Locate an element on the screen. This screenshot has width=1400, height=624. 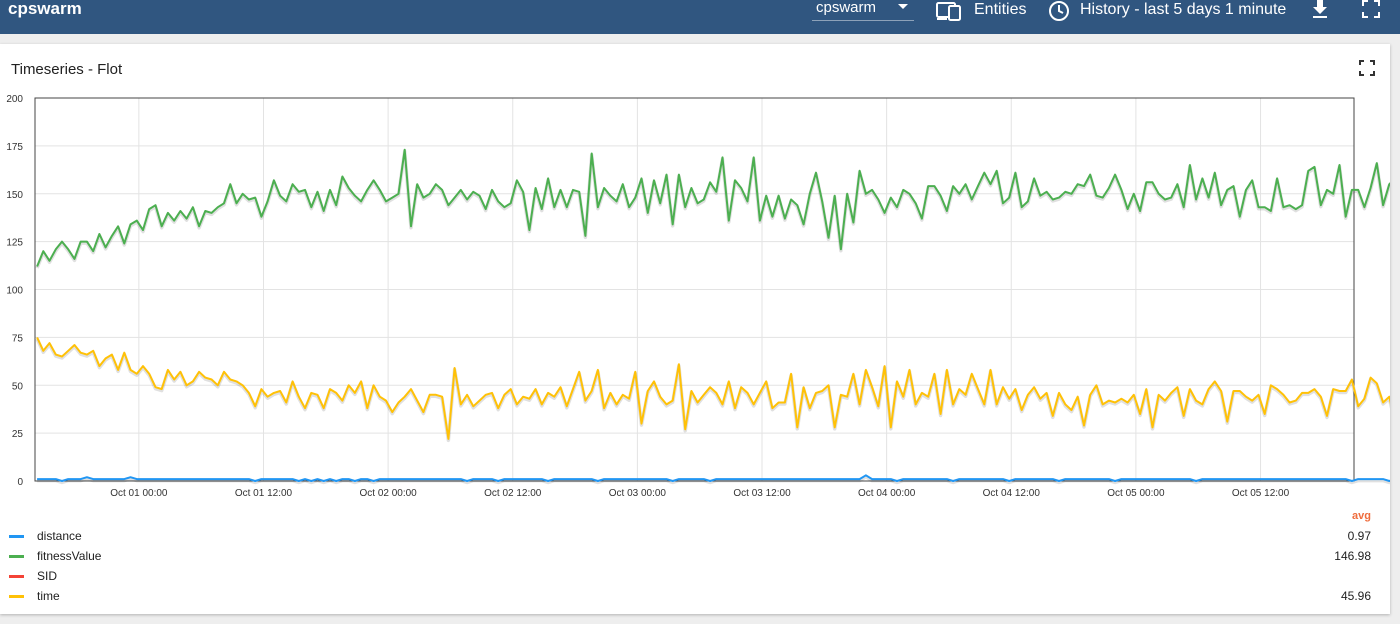
x-tick-label: Oct 02 12:00 is located at coordinates (513, 493).